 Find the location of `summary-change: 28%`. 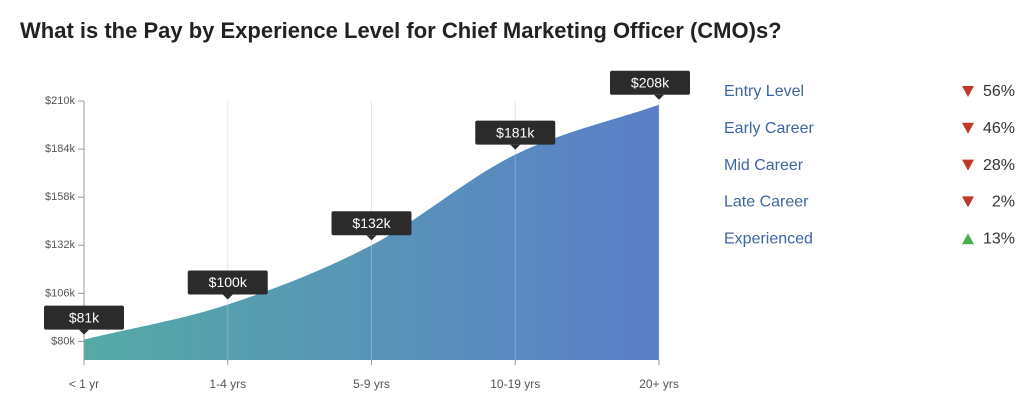

summary-change: 28% is located at coordinates (999, 165).